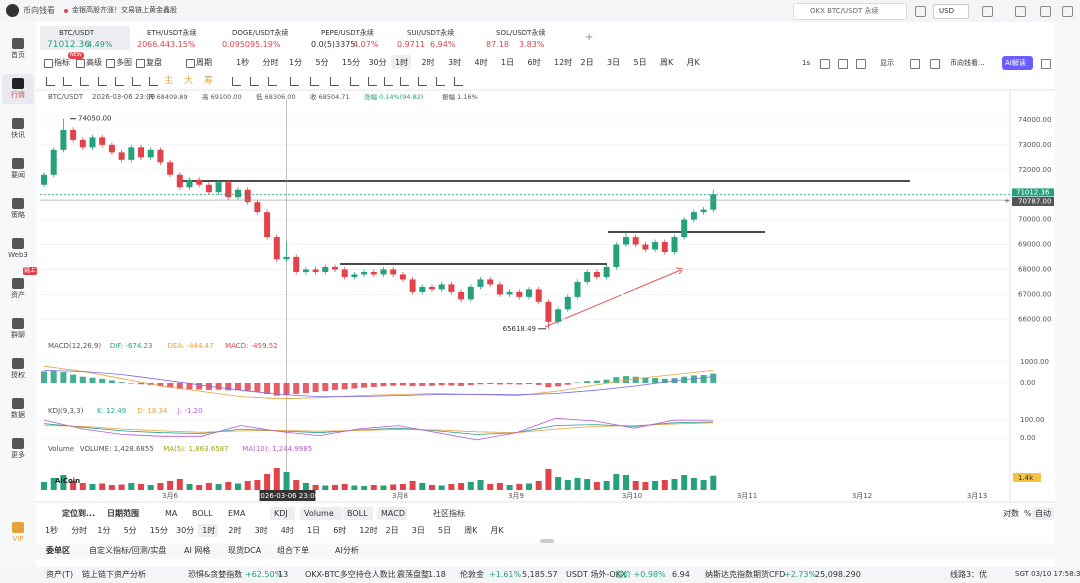 This screenshot has width=1080, height=583. I want to click on mode: 大, so click(189, 81).